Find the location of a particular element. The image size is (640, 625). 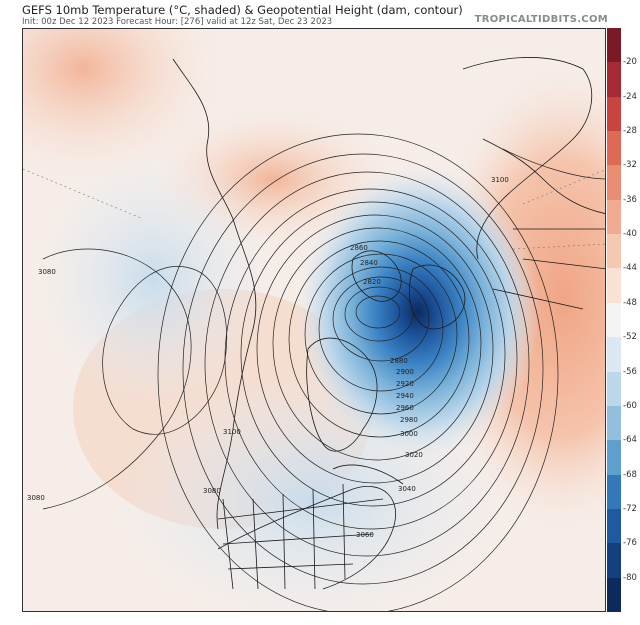

temperature-colorbar is located at coordinates (614, 320).